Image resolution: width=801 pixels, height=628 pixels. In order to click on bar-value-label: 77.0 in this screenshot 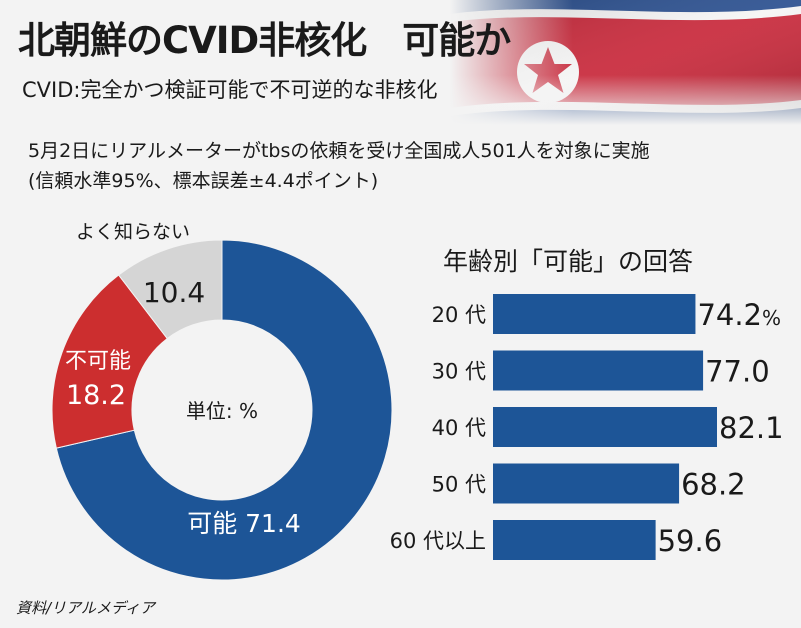, I will do `click(737, 372)`.